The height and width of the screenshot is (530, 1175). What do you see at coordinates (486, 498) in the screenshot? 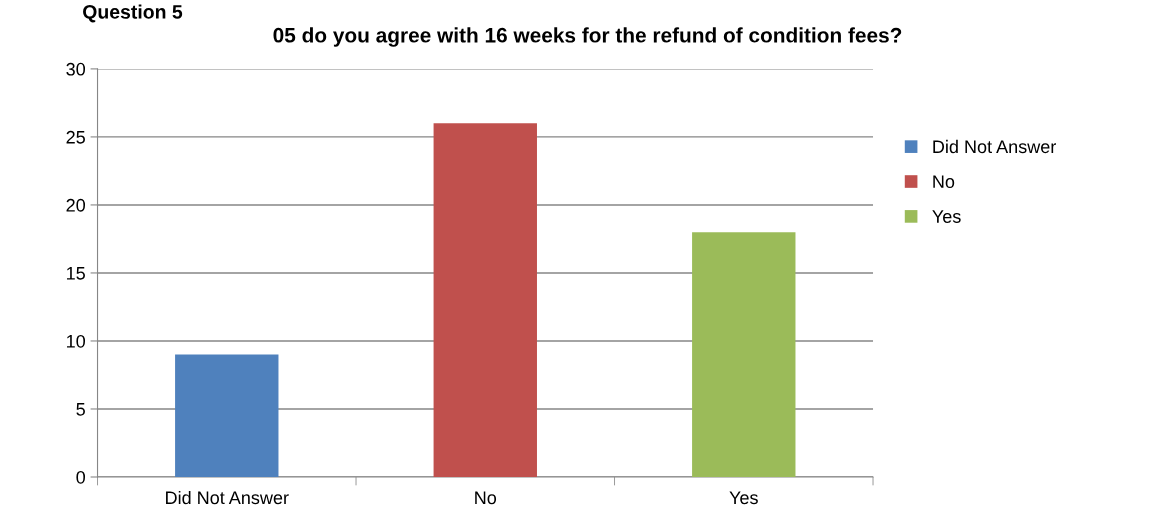
I see `x-tick-label: No` at bounding box center [486, 498].